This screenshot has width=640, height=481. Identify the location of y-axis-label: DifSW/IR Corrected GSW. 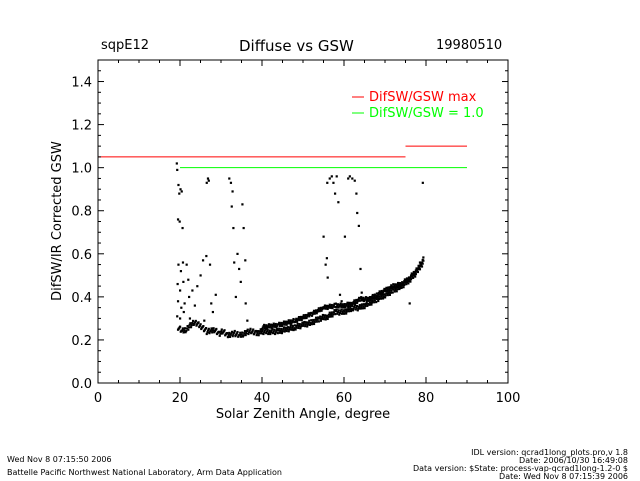
(57, 221).